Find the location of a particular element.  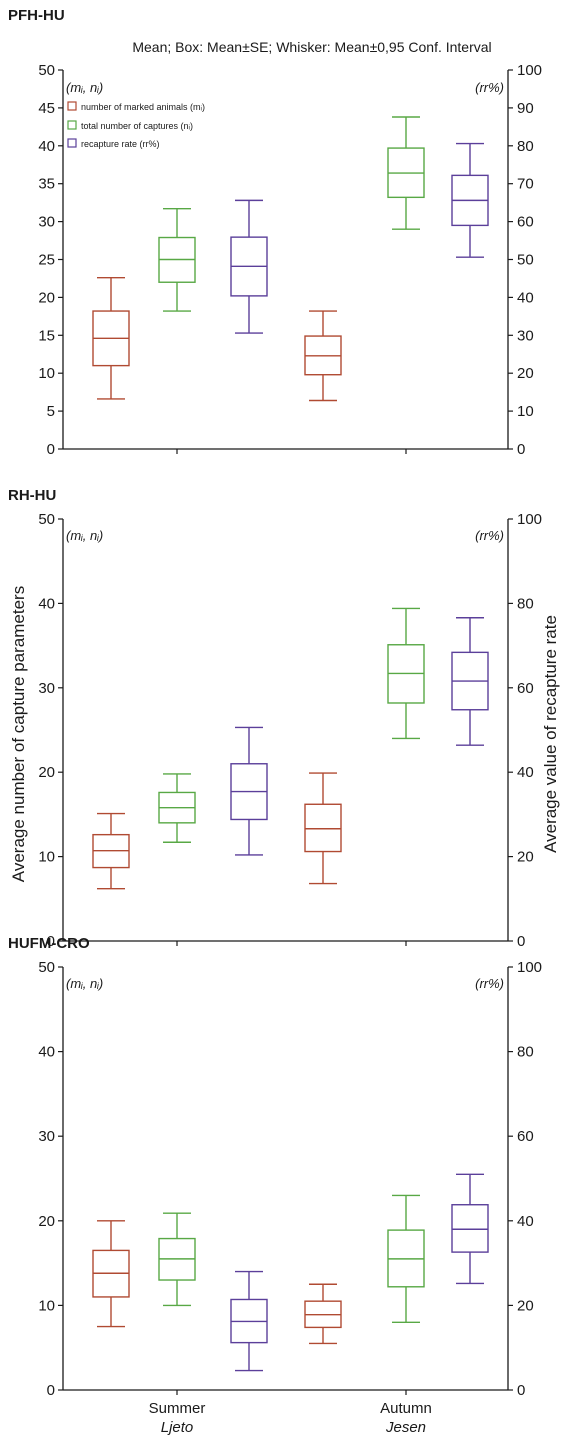

panel-title: PFH-HU is located at coordinates (36, 15).